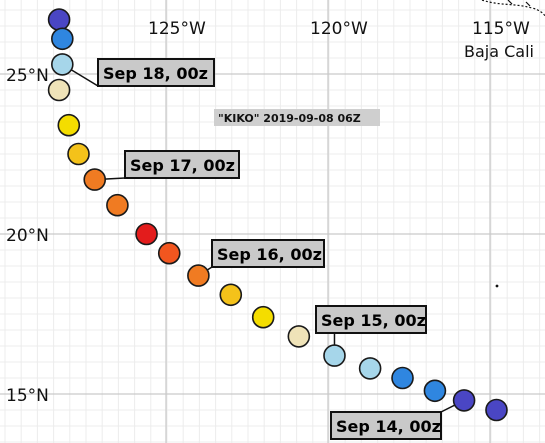 The height and width of the screenshot is (443, 545). I want to click on region-label: Baja Cali, so click(499, 51).